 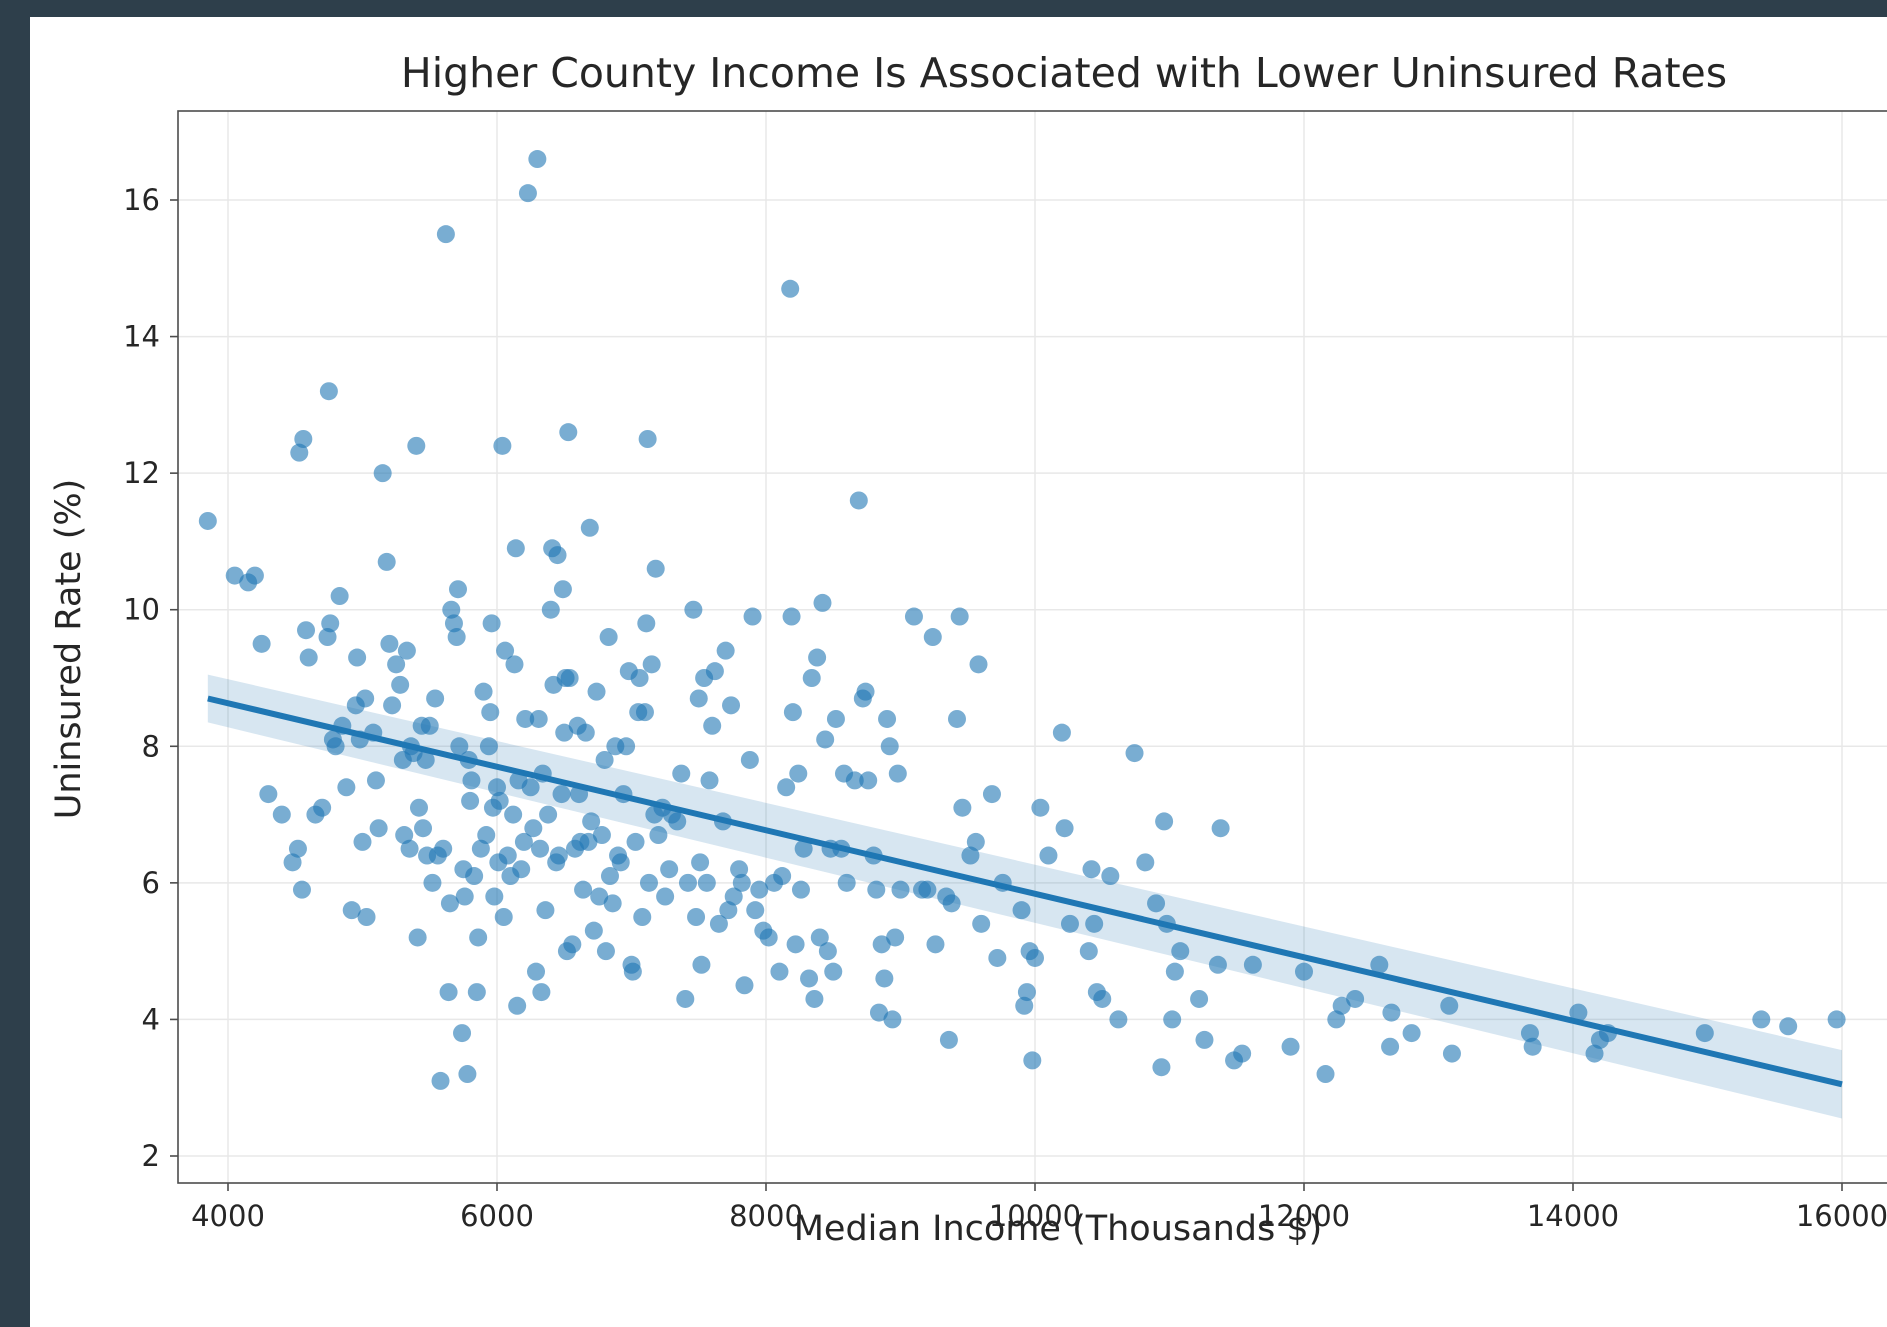 What do you see at coordinates (1573, 1216) in the screenshot?
I see `x-tick-label: 14000` at bounding box center [1573, 1216].